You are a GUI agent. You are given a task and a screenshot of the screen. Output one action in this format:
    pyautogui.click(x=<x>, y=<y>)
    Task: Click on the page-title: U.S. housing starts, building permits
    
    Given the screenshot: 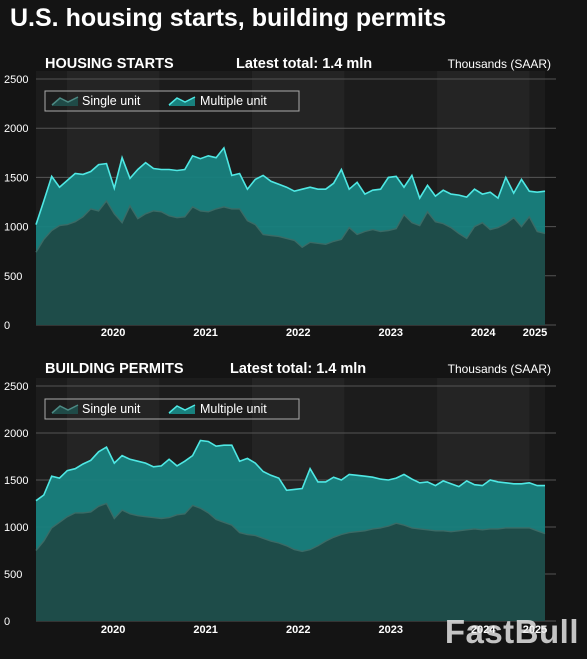 What is the action you would take?
    pyautogui.click(x=228, y=18)
    